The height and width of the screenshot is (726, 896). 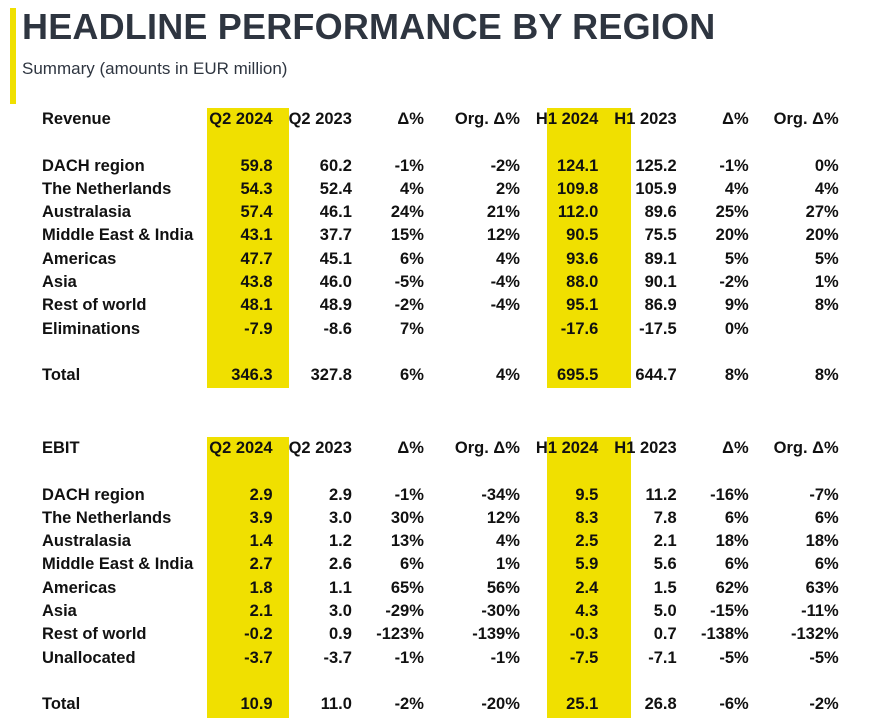 I want to click on table-cell: 1.8, so click(x=261, y=587).